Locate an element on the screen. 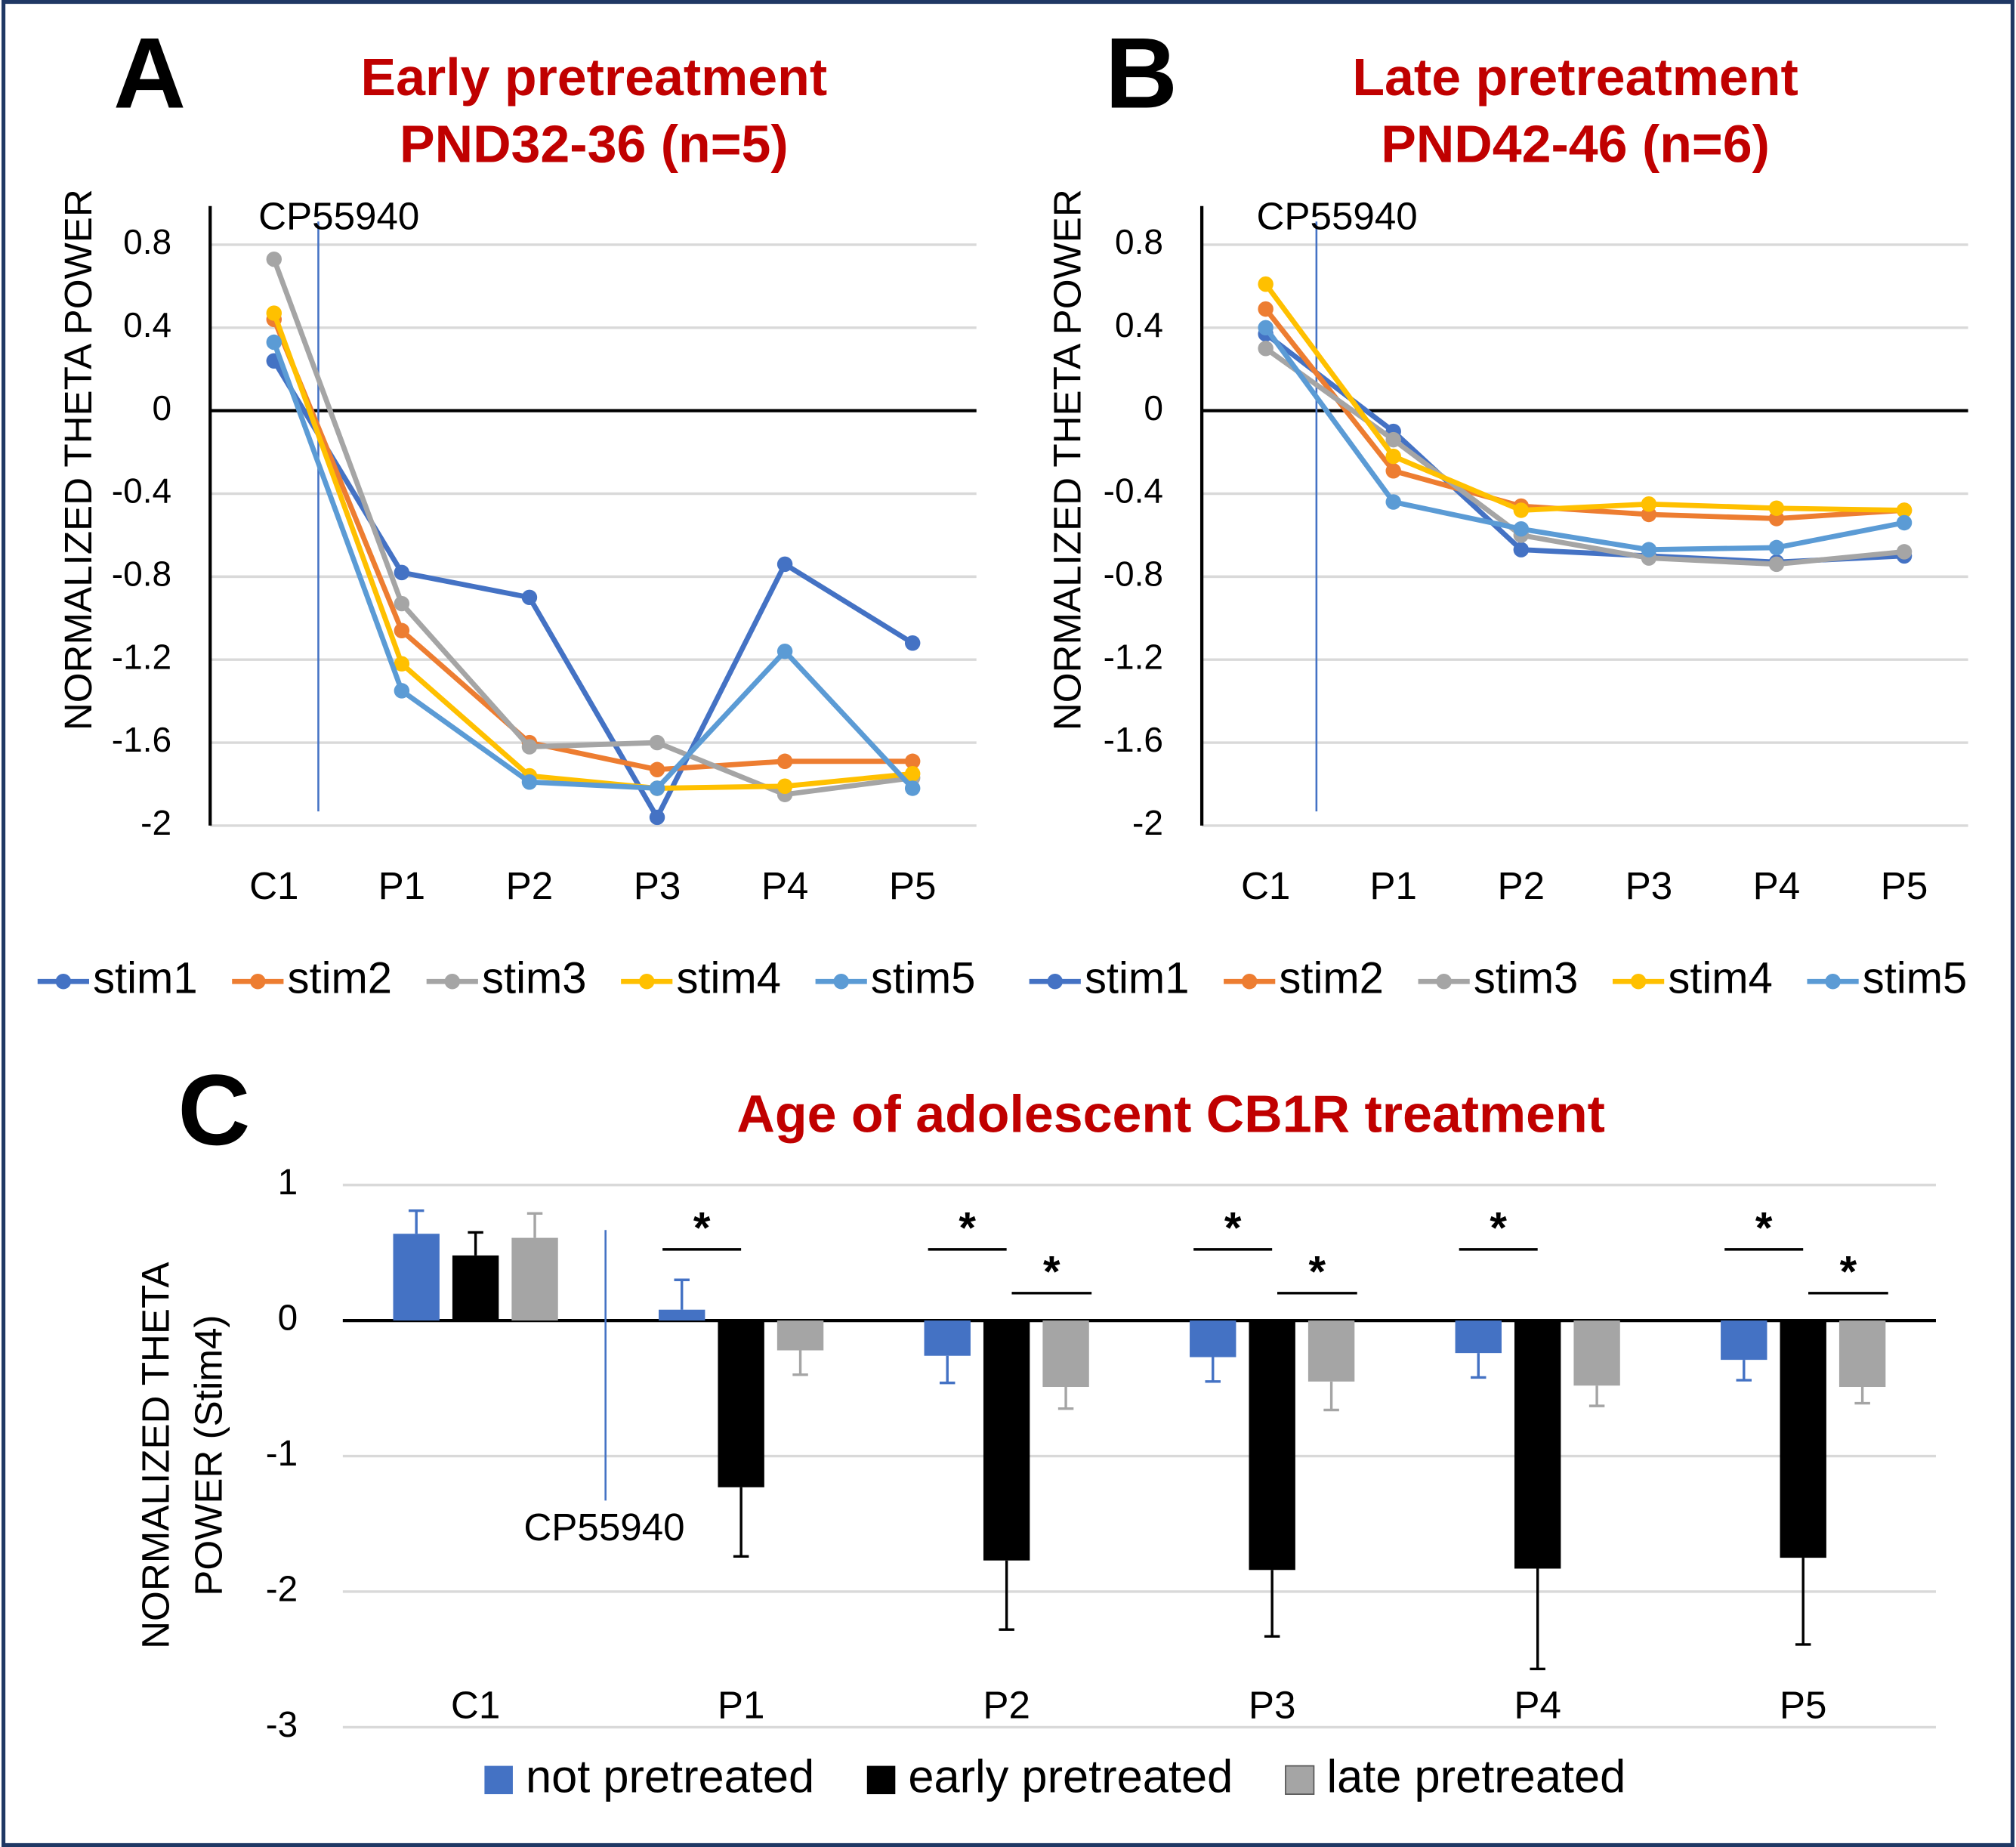 The height and width of the screenshot is (1847, 2016). x-tick-label: P5 is located at coordinates (1803, 1705).